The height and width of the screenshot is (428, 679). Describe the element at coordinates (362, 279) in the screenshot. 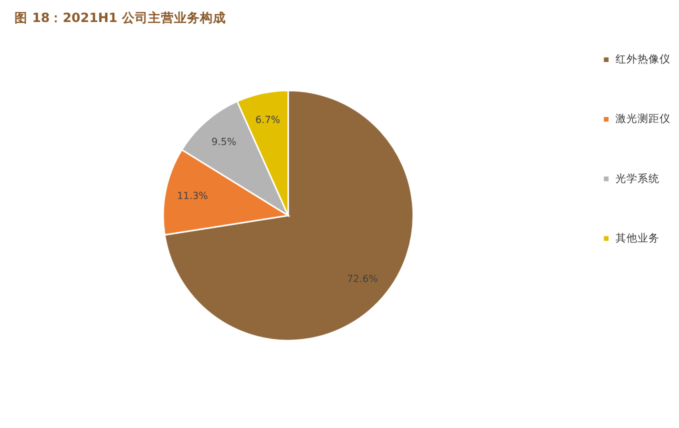

I see `data-label: 72.6%` at that location.